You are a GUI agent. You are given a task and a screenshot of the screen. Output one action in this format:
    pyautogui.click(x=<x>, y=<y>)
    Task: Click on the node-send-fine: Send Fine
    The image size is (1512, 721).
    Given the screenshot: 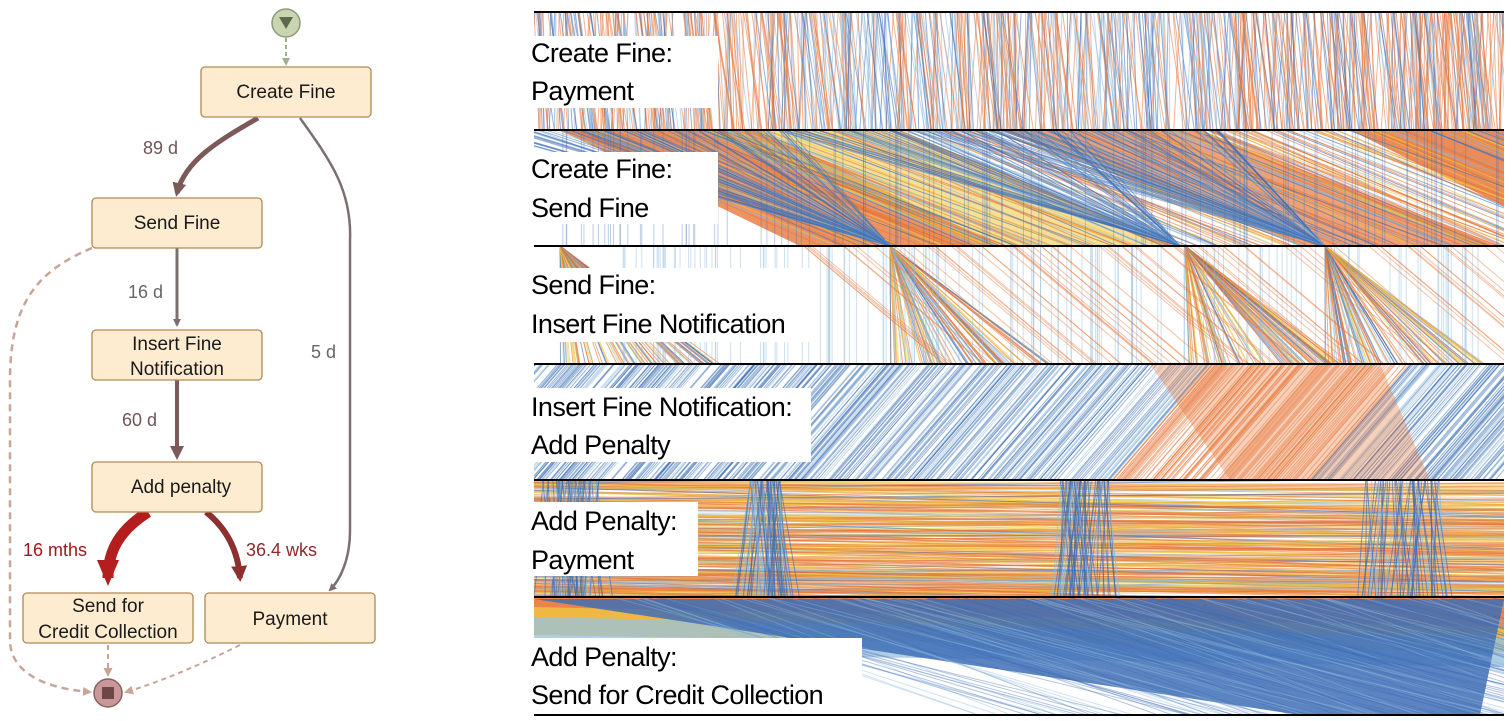 What is the action you would take?
    pyautogui.click(x=177, y=223)
    